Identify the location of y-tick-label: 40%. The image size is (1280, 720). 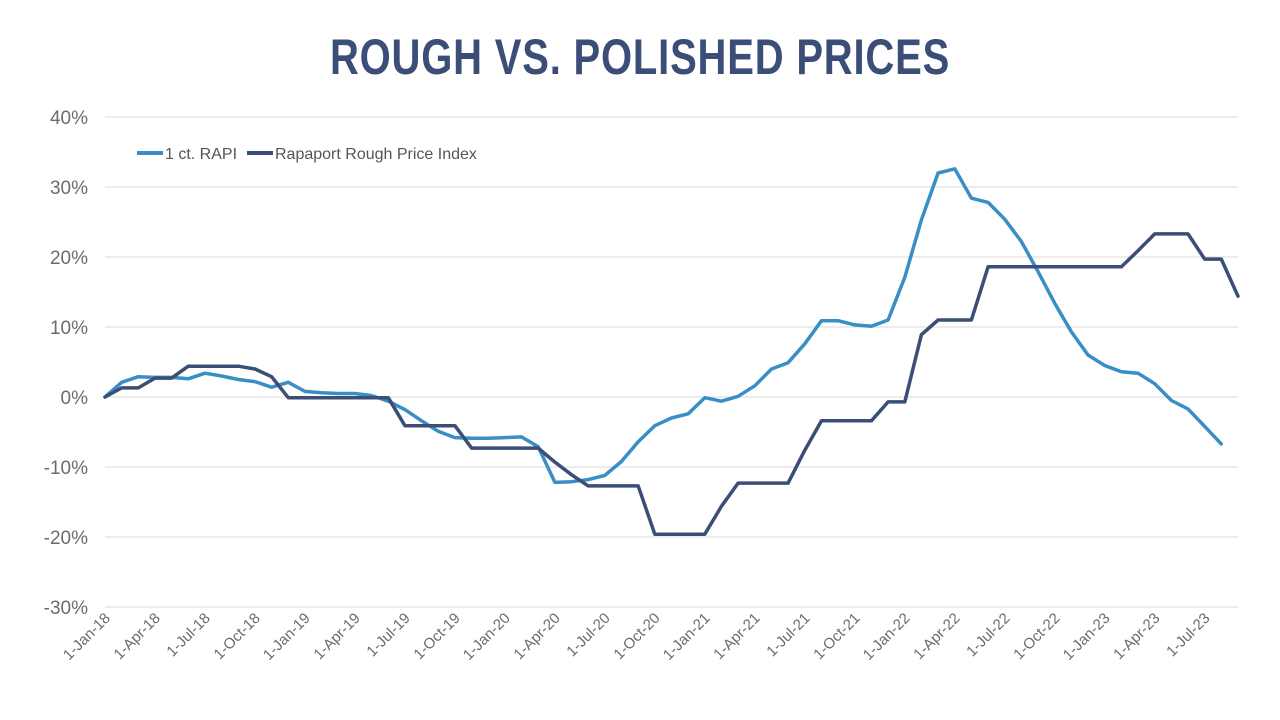
(69, 118).